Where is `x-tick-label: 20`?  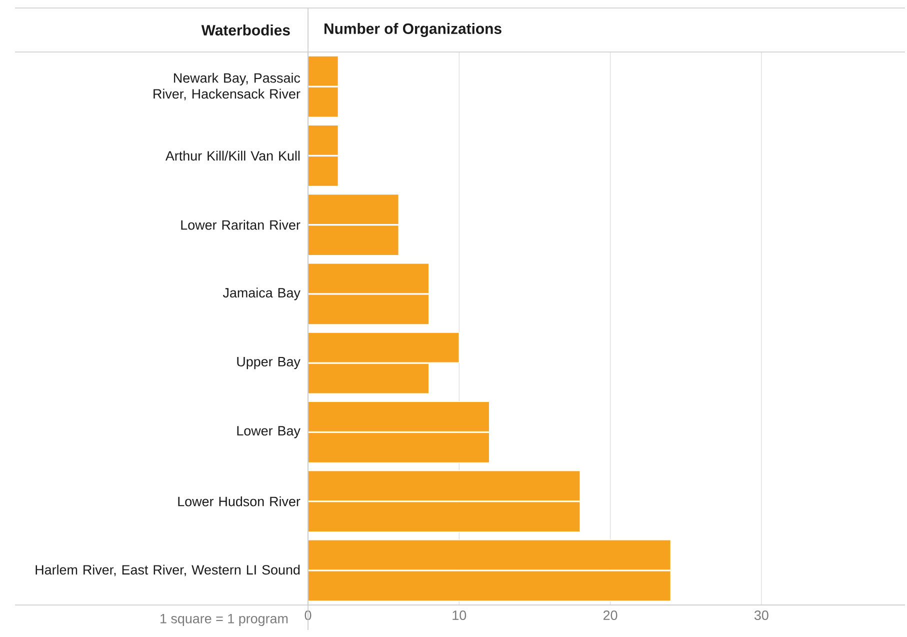 x-tick-label: 20 is located at coordinates (610, 615).